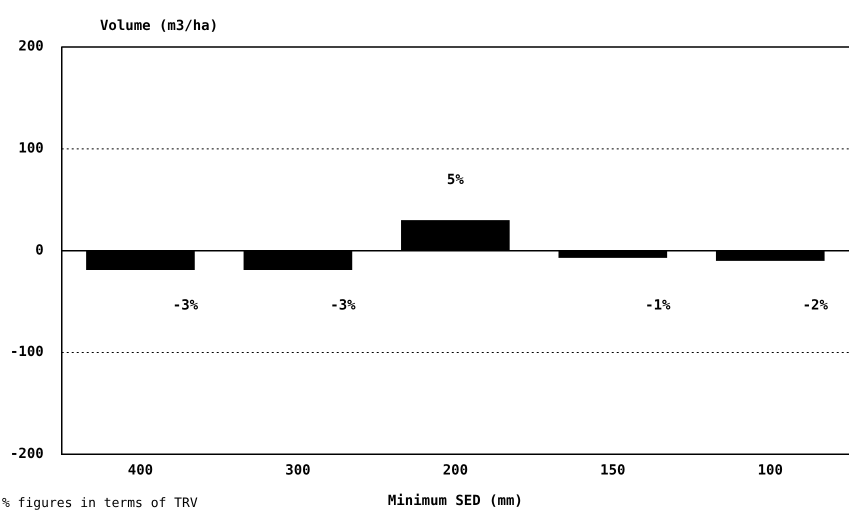  I want to click on y-tick-label: -100, so click(27, 352).